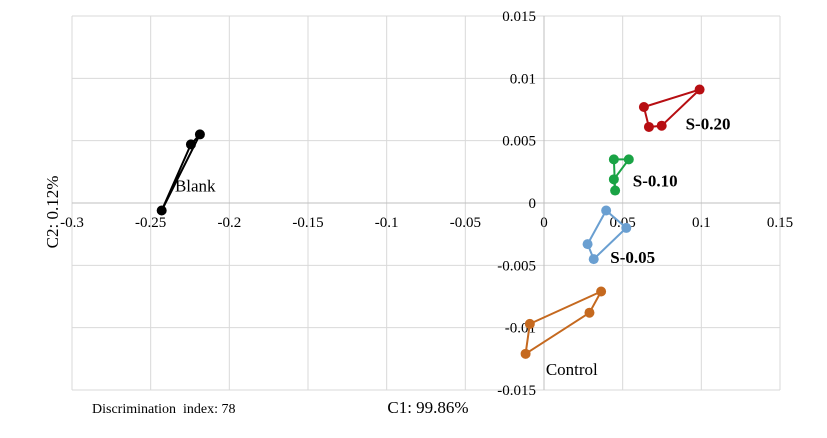 This screenshot has height=438, width=827. Describe the element at coordinates (708, 124) in the screenshot. I see `series-label: S-0.20` at that location.